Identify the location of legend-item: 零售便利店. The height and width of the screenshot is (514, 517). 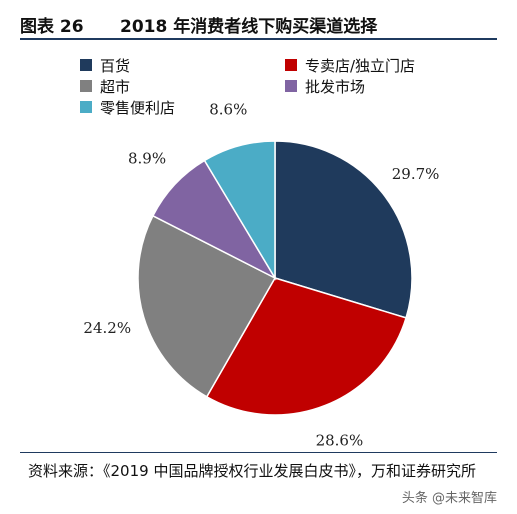
(127, 107).